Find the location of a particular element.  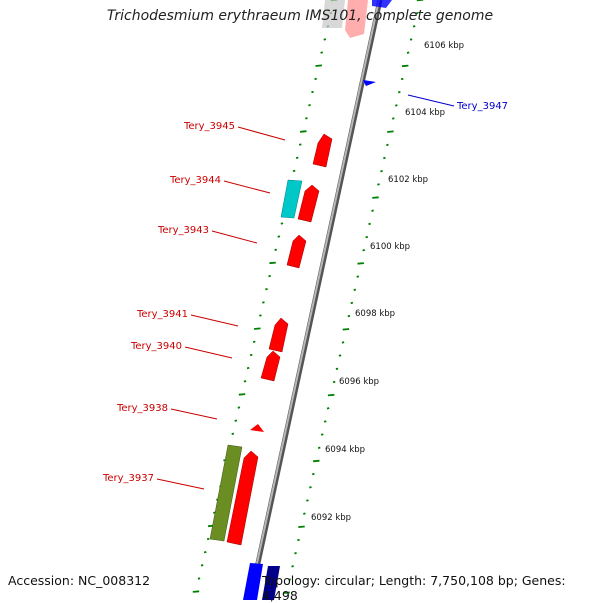

ruler-label: 6106 kbp is located at coordinates (444, 46).